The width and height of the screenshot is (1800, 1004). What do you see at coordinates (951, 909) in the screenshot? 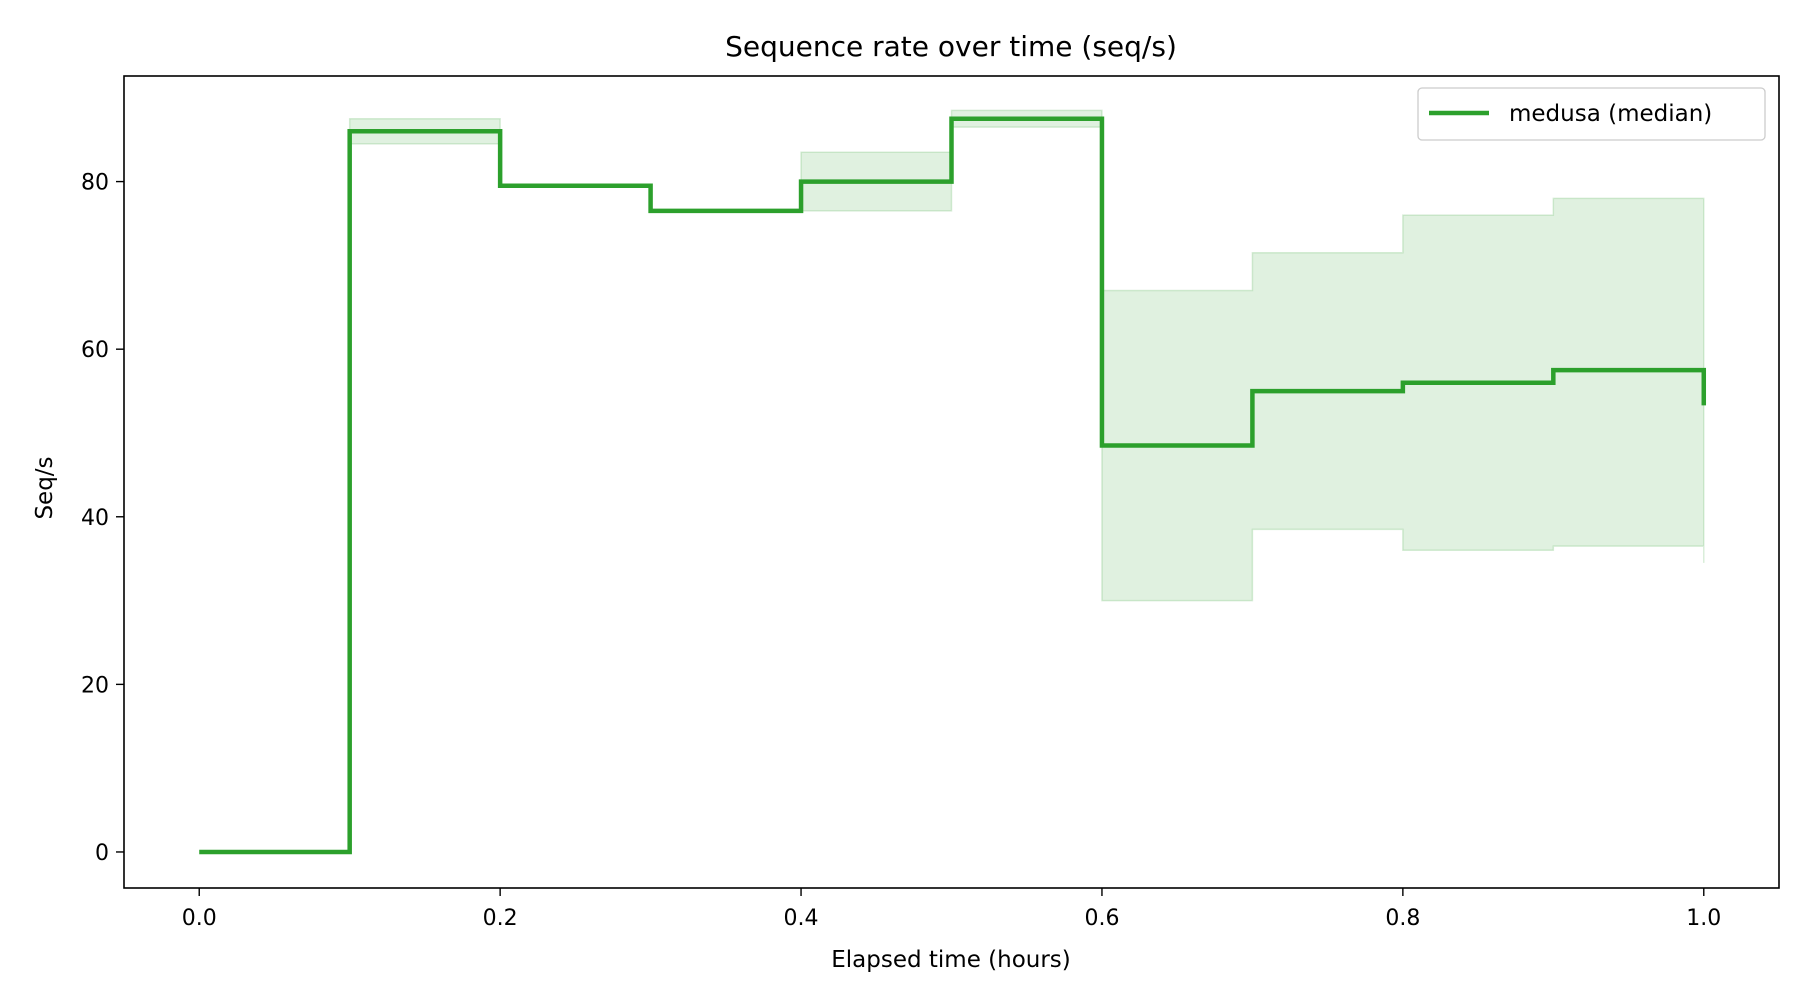
I see `x-axis-ticks: 0.0 0.2 0.4 0.6 0.8 1.0` at bounding box center [951, 909].